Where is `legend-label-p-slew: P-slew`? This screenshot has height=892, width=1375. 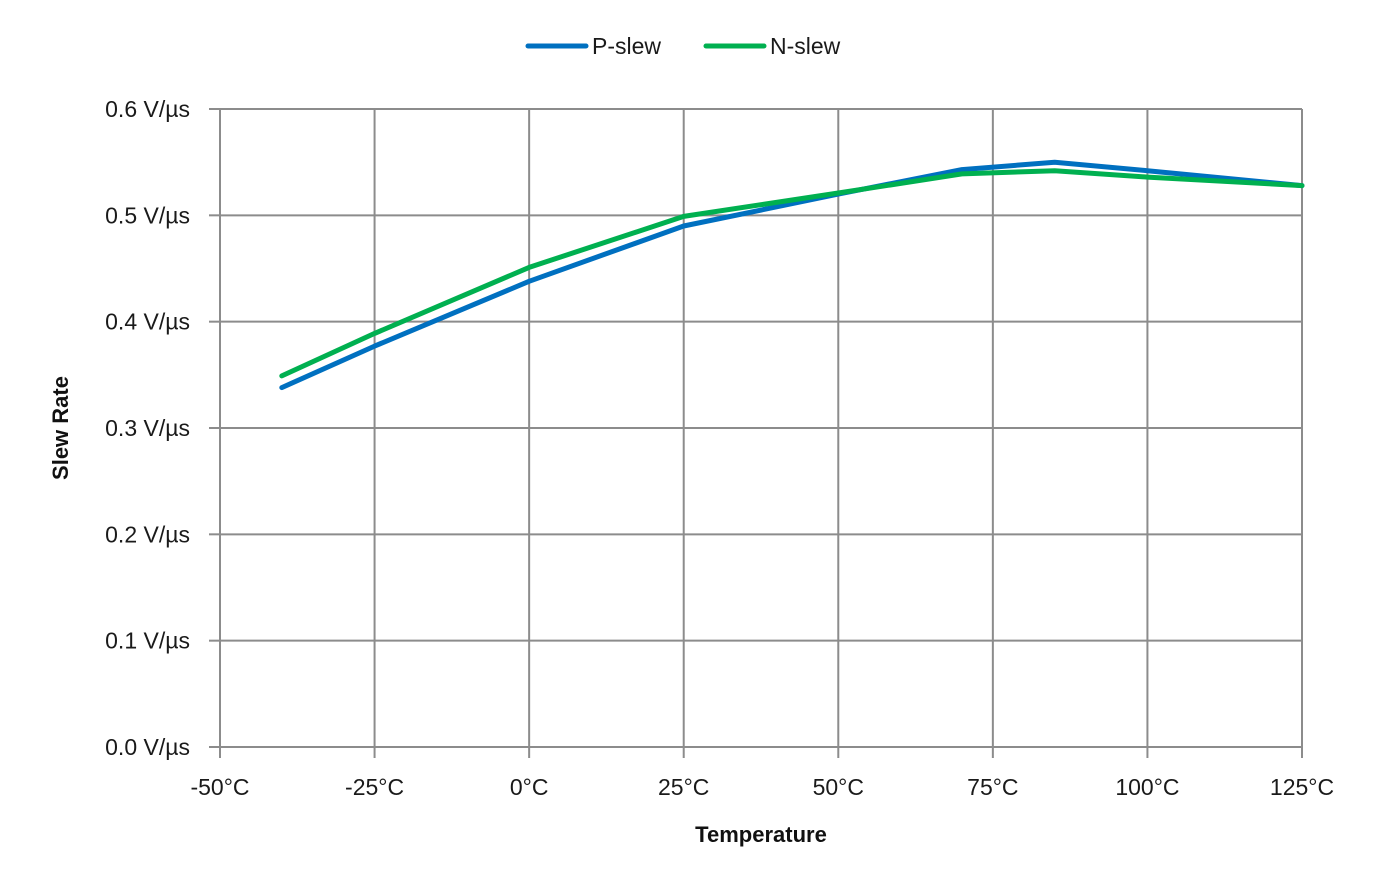
legend-label-p-slew: P-slew is located at coordinates (626, 46).